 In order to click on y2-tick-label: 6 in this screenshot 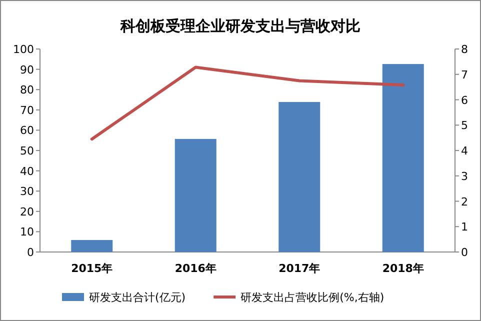, I will do `click(464, 100)`.